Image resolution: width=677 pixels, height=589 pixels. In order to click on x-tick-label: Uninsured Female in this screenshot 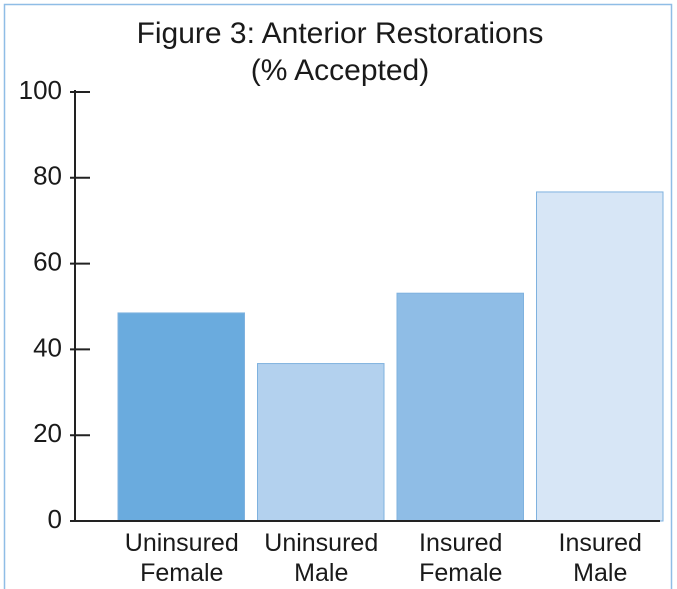, I will do `click(181, 558)`.